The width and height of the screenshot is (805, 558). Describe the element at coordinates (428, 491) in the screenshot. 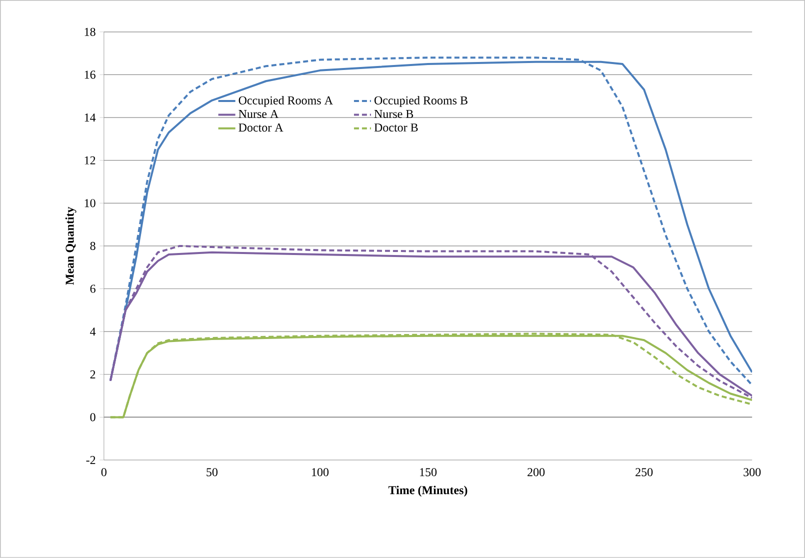

I see `x-axis-title: Time (Minutes)` at that location.